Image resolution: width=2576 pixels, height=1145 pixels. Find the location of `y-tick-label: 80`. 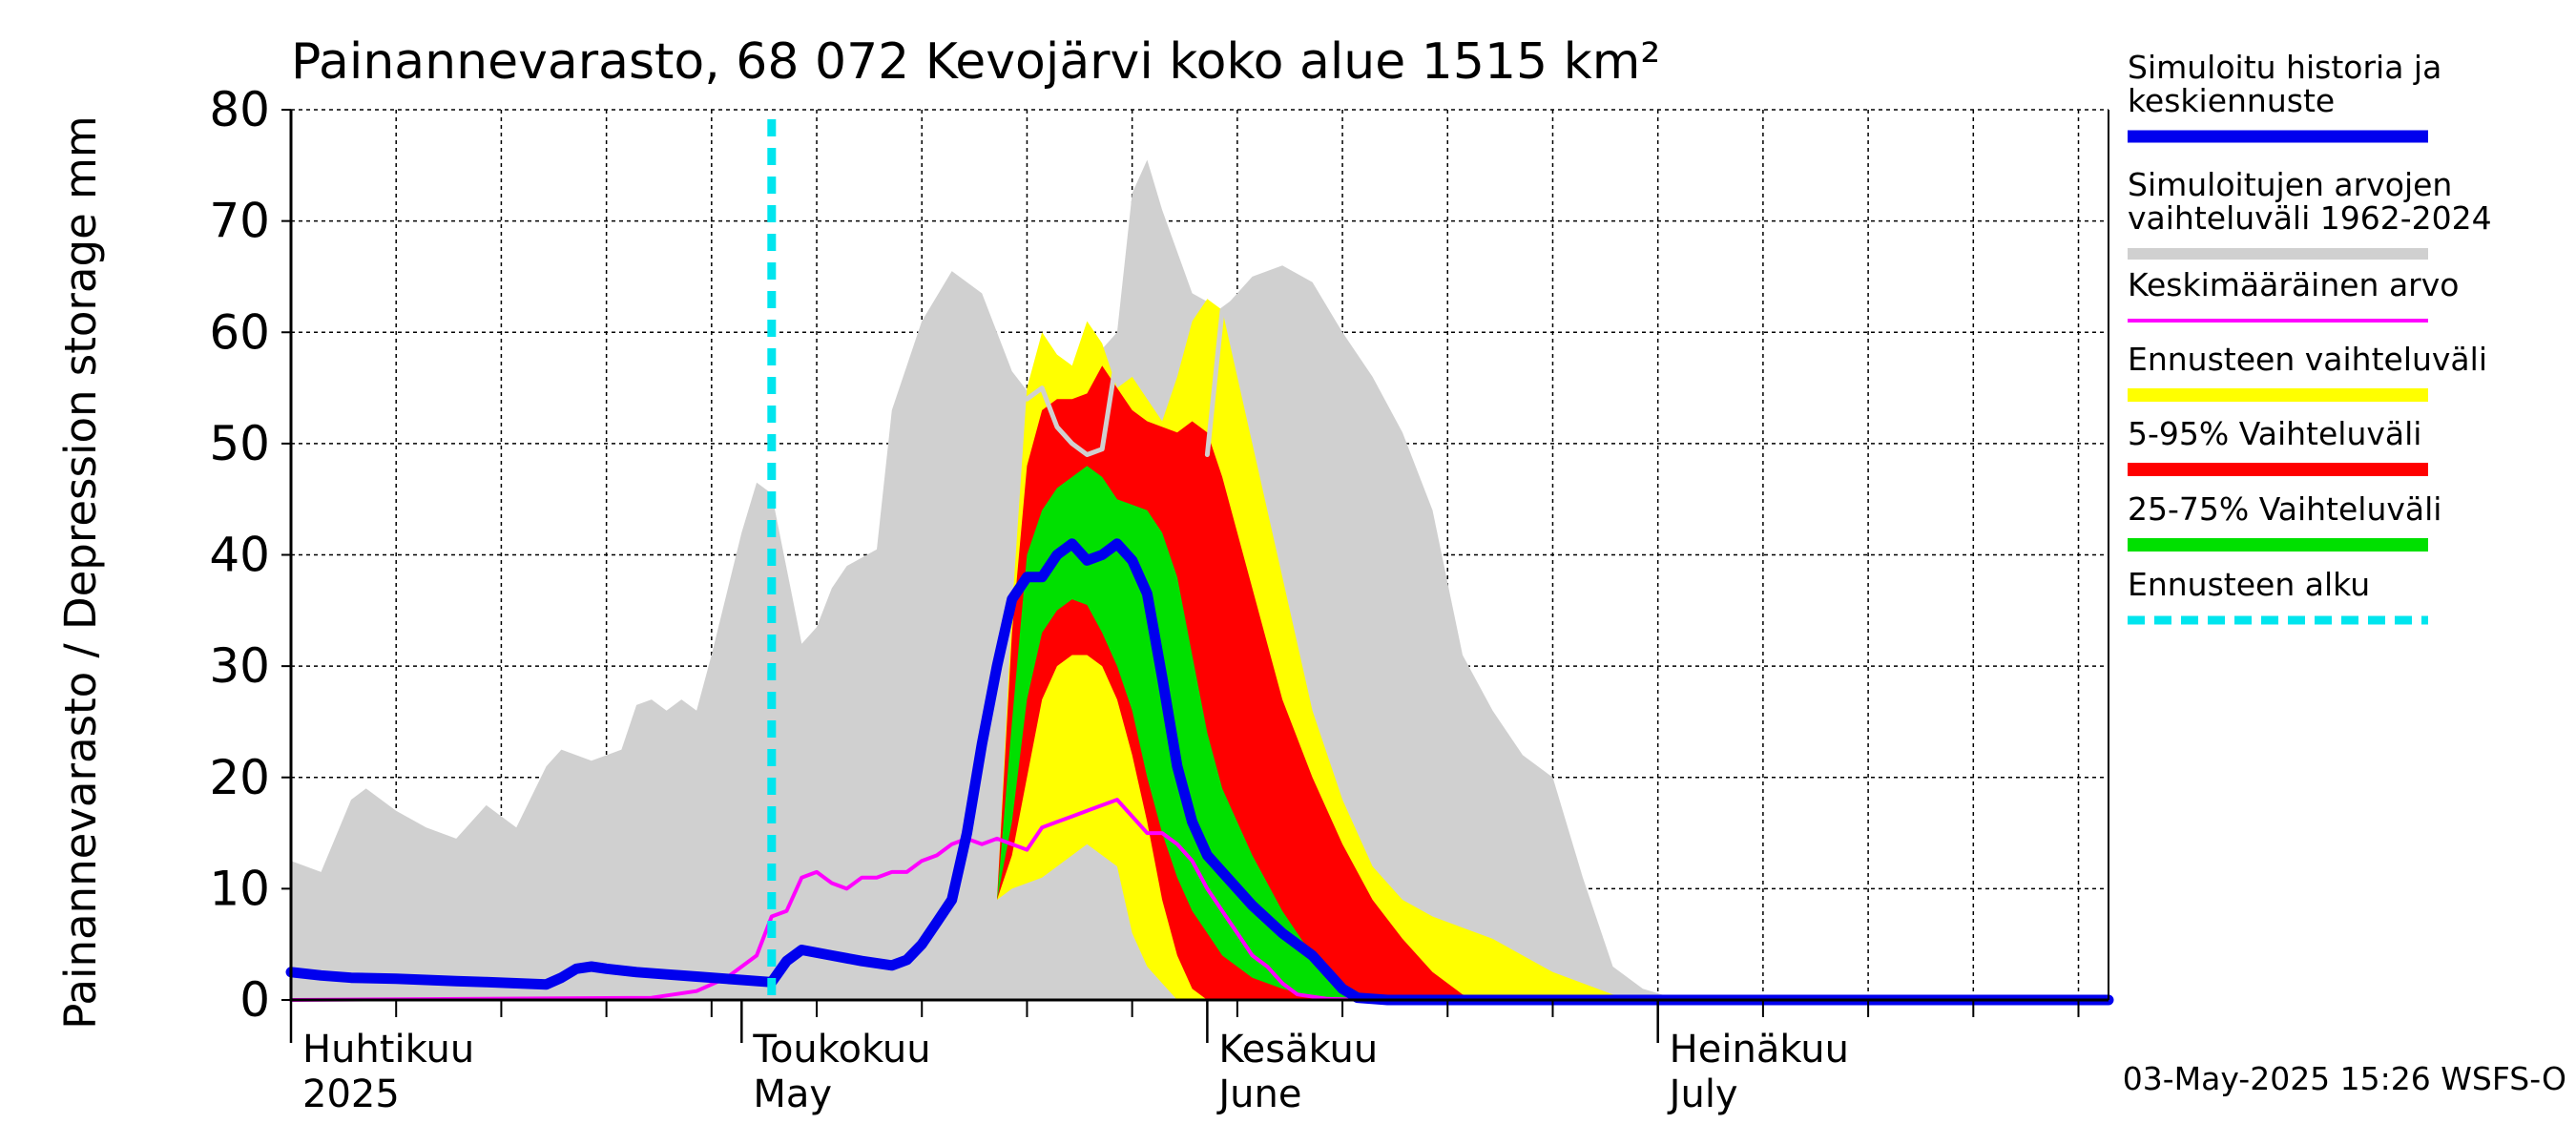

y-tick-label: 80 is located at coordinates (239, 109).